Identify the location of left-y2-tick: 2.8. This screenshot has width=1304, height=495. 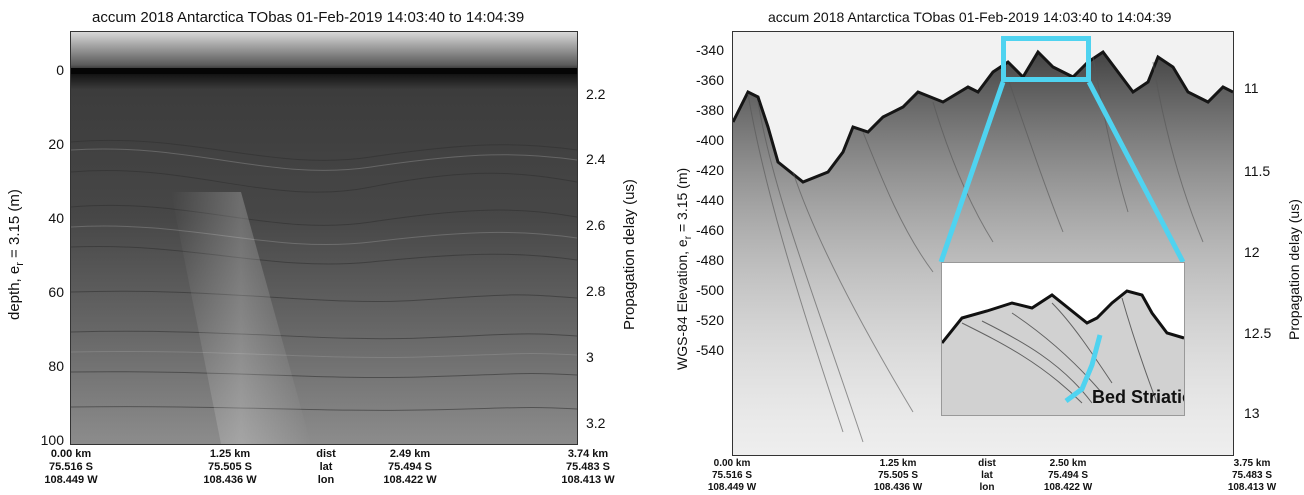
(596, 291).